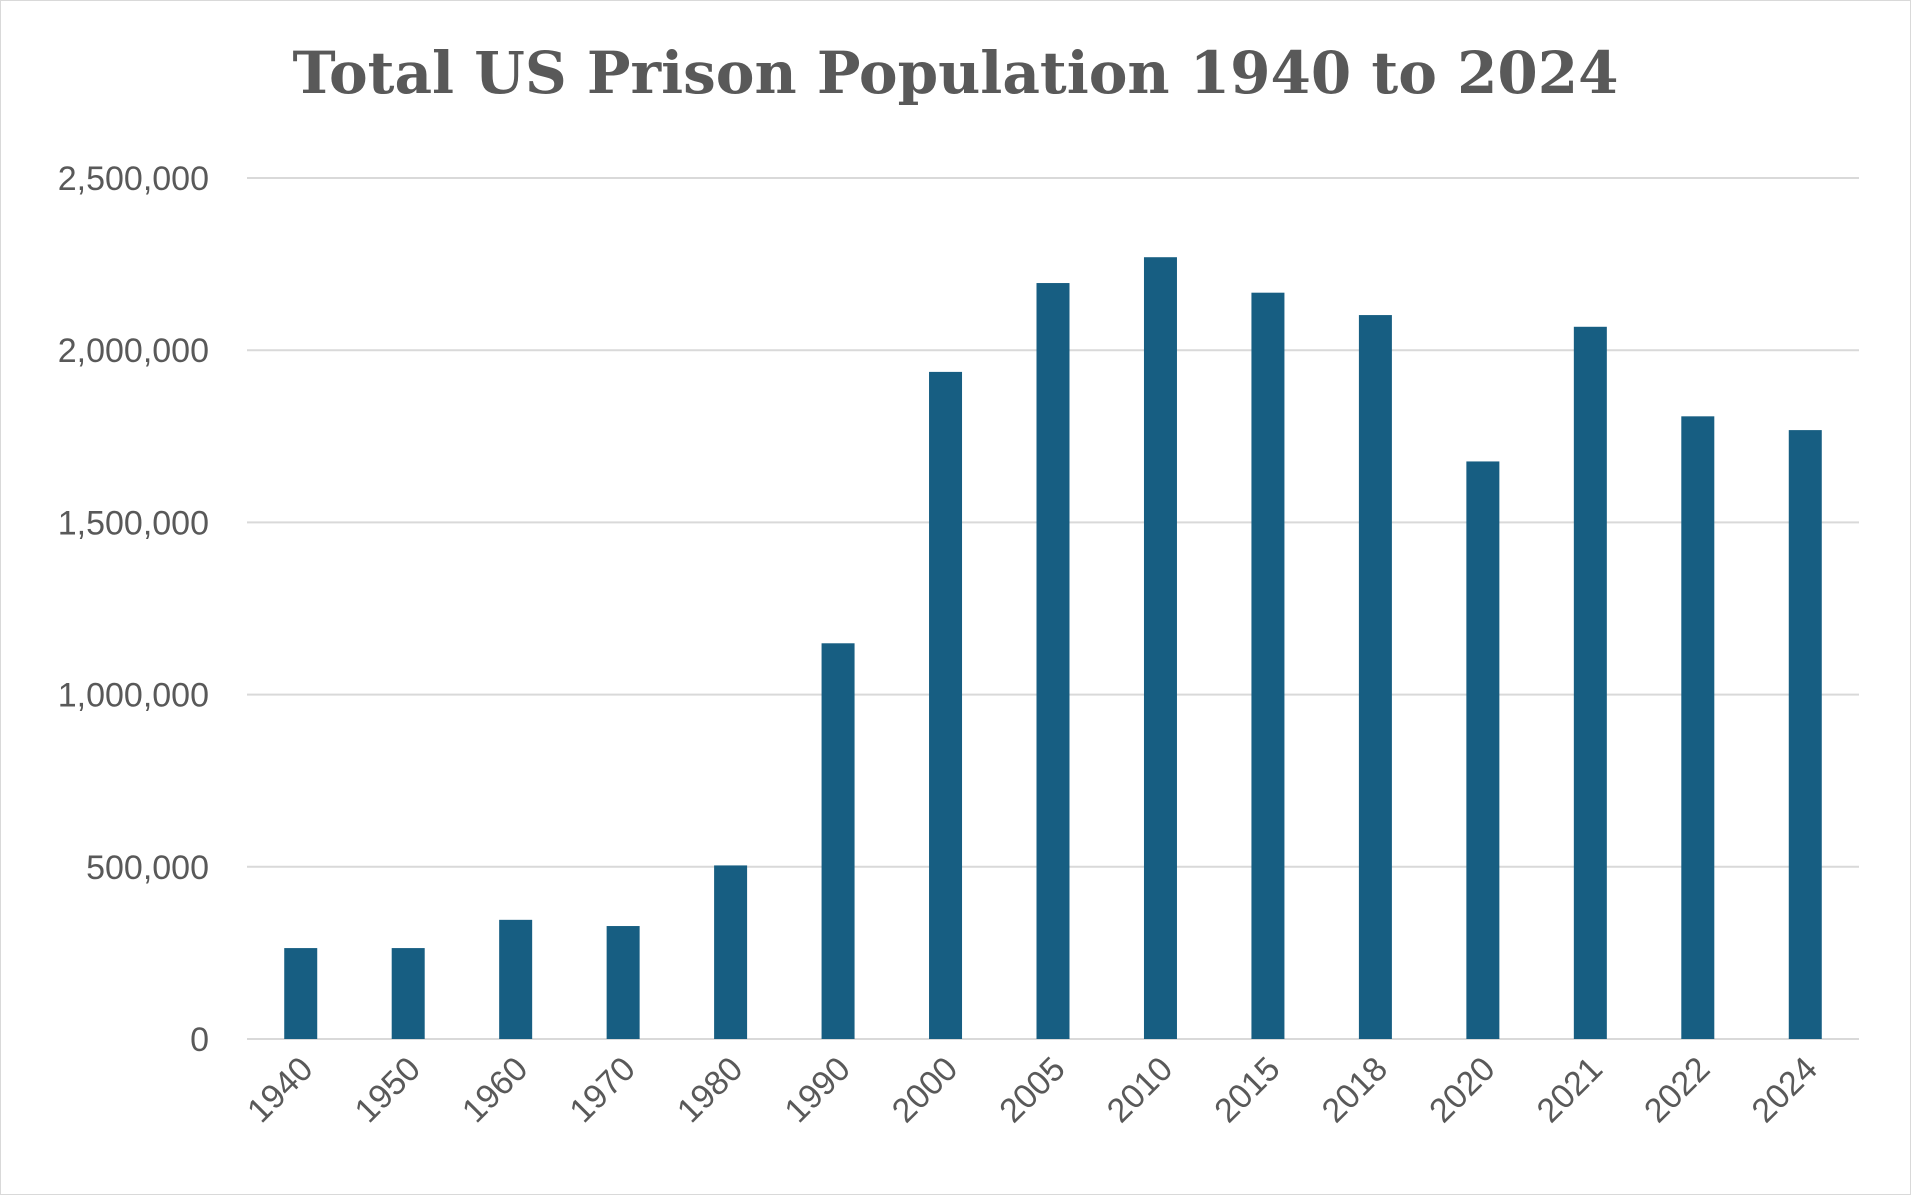 The image size is (1911, 1196). I want to click on y-tick-label: 0, so click(199, 1040).